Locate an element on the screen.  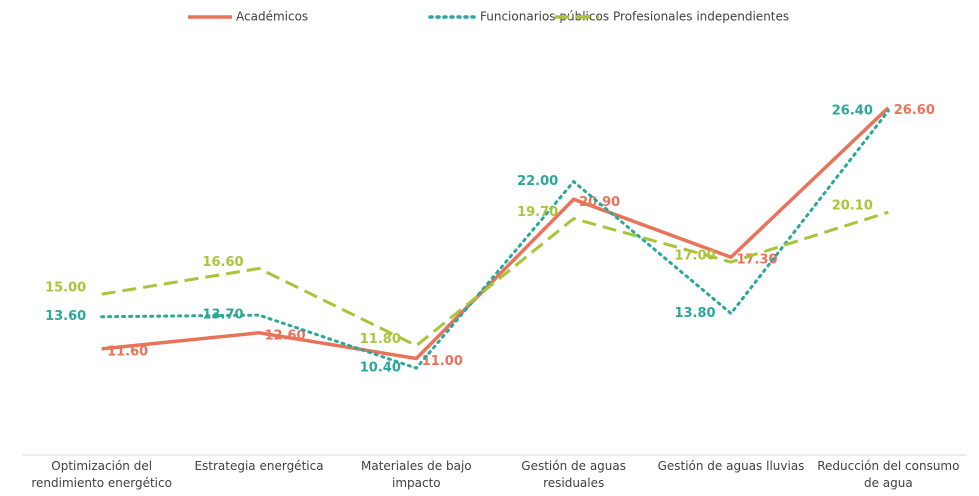
data-label: 13.60 is located at coordinates (65, 316).